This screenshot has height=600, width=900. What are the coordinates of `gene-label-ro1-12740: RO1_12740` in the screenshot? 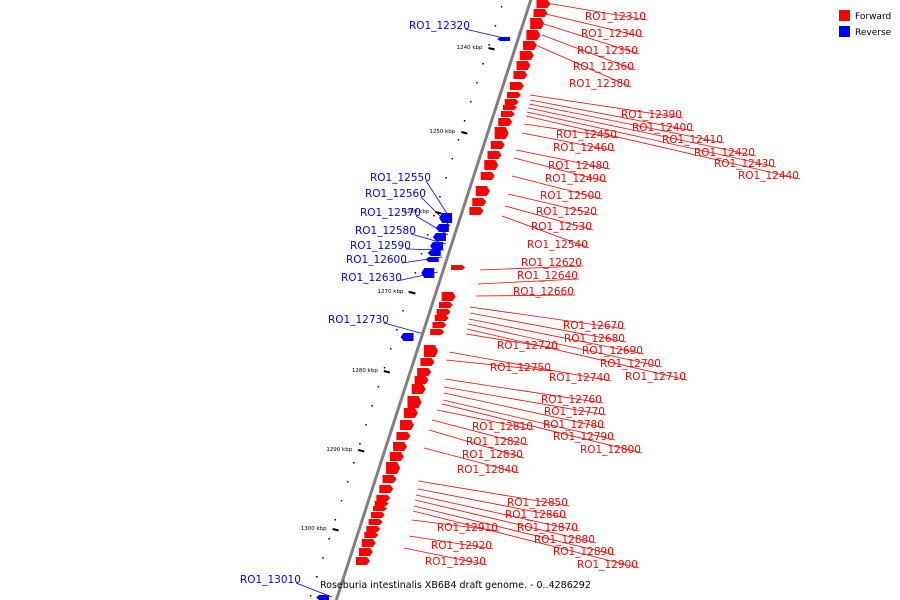 It's located at (579, 378).